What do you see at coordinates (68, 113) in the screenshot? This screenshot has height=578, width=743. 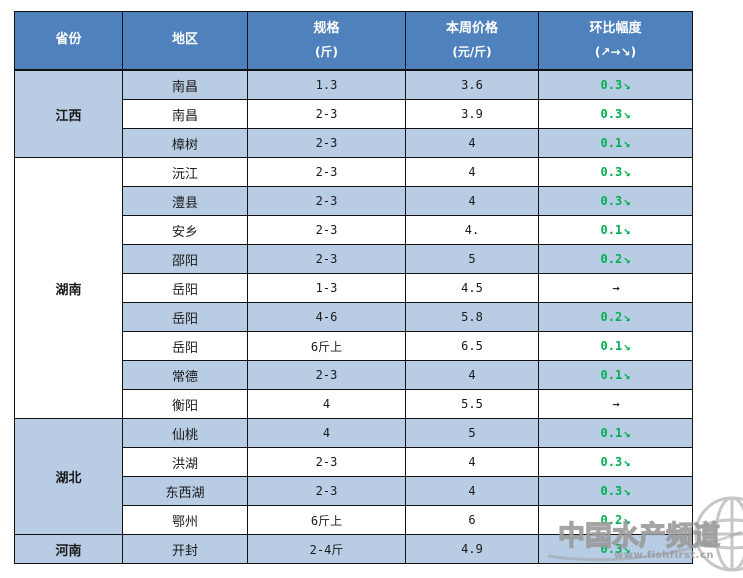 I see `province-cell: 江西` at bounding box center [68, 113].